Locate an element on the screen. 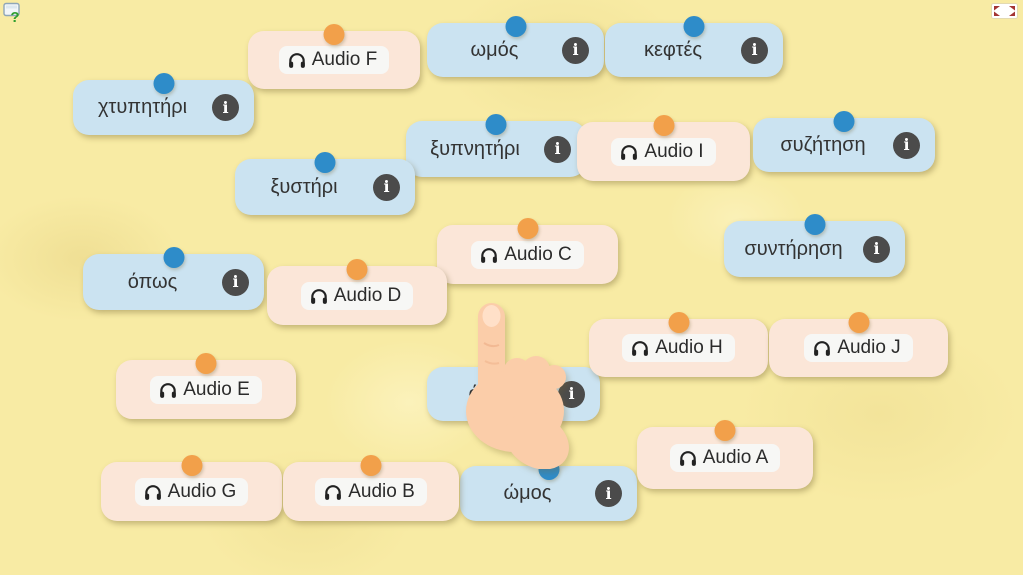 This screenshot has height=575, width=1023. audio-label: Audio H is located at coordinates (689, 347).